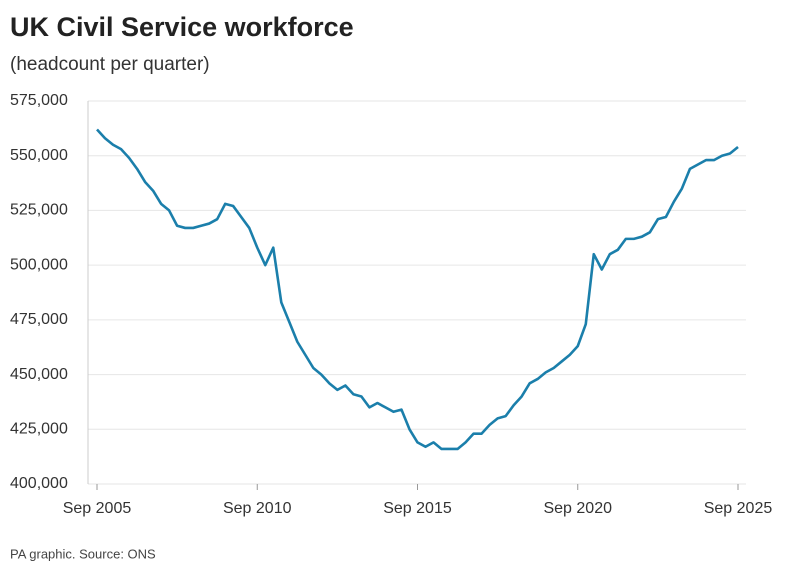  I want to click on y-tick-label: 525,000, so click(39, 210).